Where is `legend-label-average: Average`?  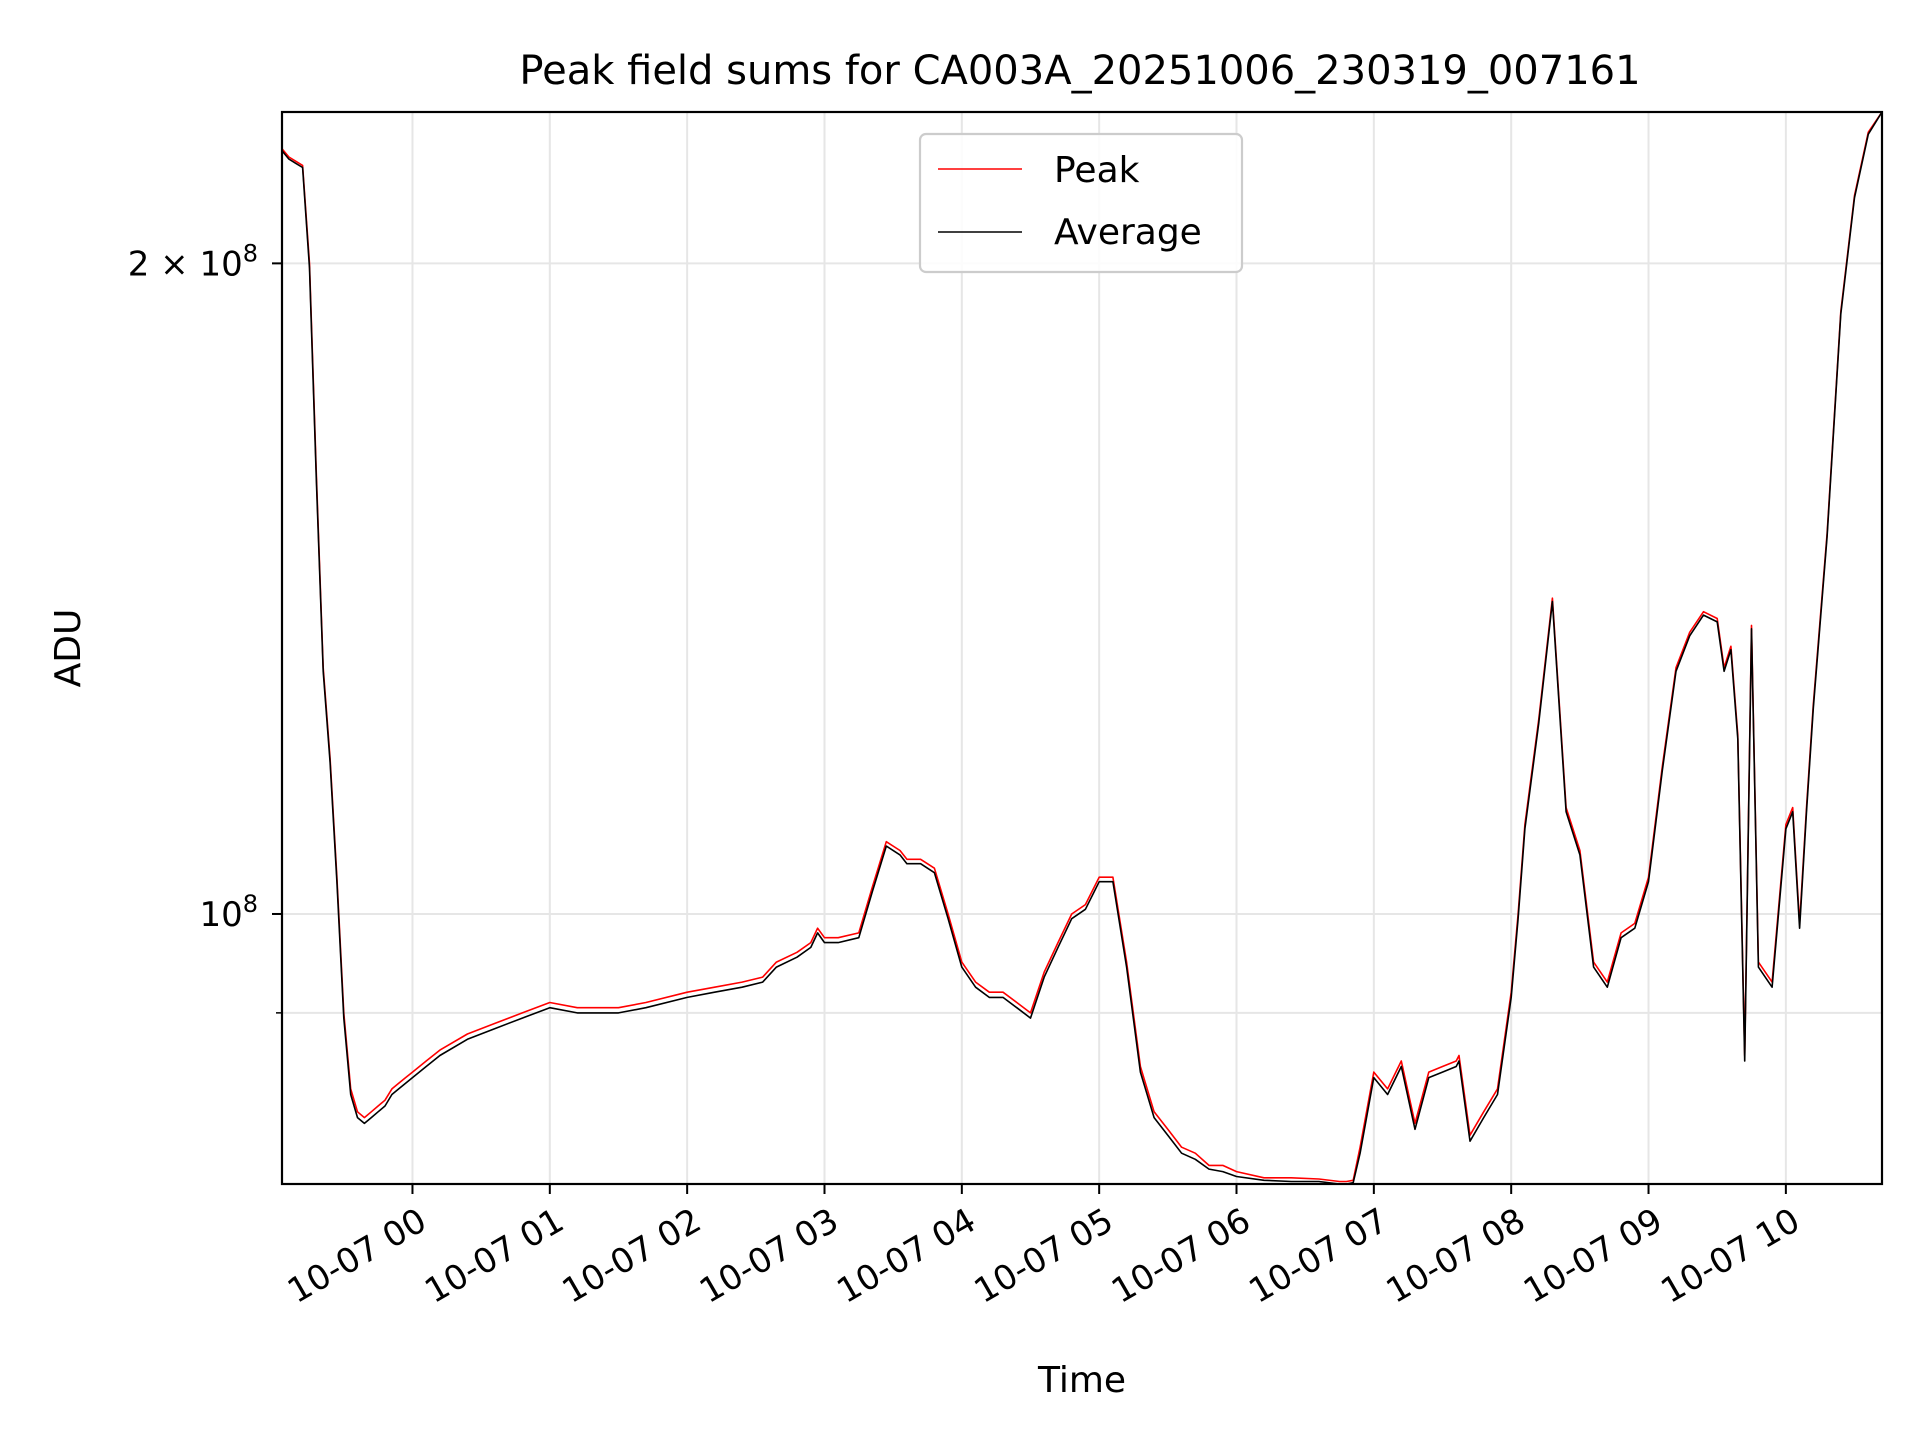
legend-label-average: Average is located at coordinates (1128, 232).